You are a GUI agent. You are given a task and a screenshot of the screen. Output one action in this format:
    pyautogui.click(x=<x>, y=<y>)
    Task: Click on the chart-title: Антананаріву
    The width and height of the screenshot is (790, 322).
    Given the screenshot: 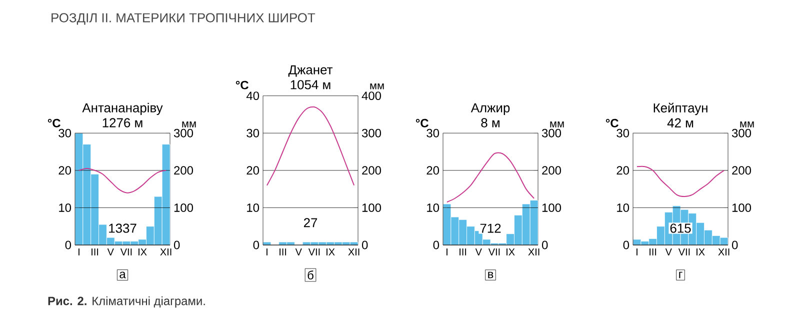 What is the action you would take?
    pyautogui.click(x=122, y=108)
    